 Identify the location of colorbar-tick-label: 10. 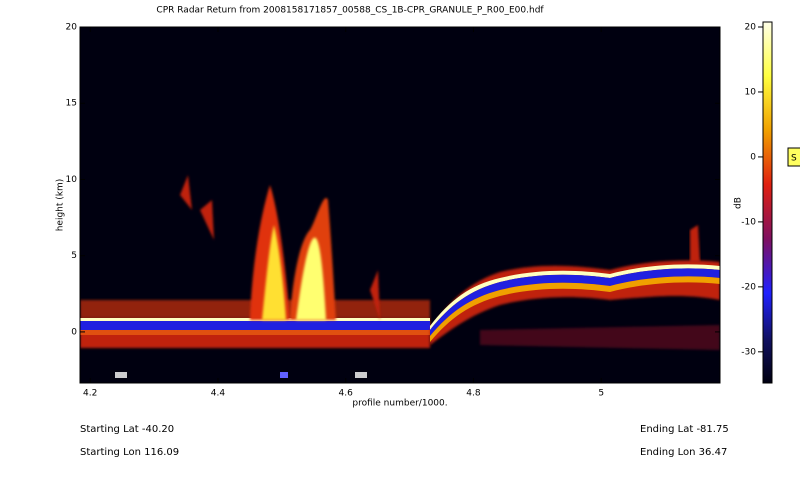
(751, 92).